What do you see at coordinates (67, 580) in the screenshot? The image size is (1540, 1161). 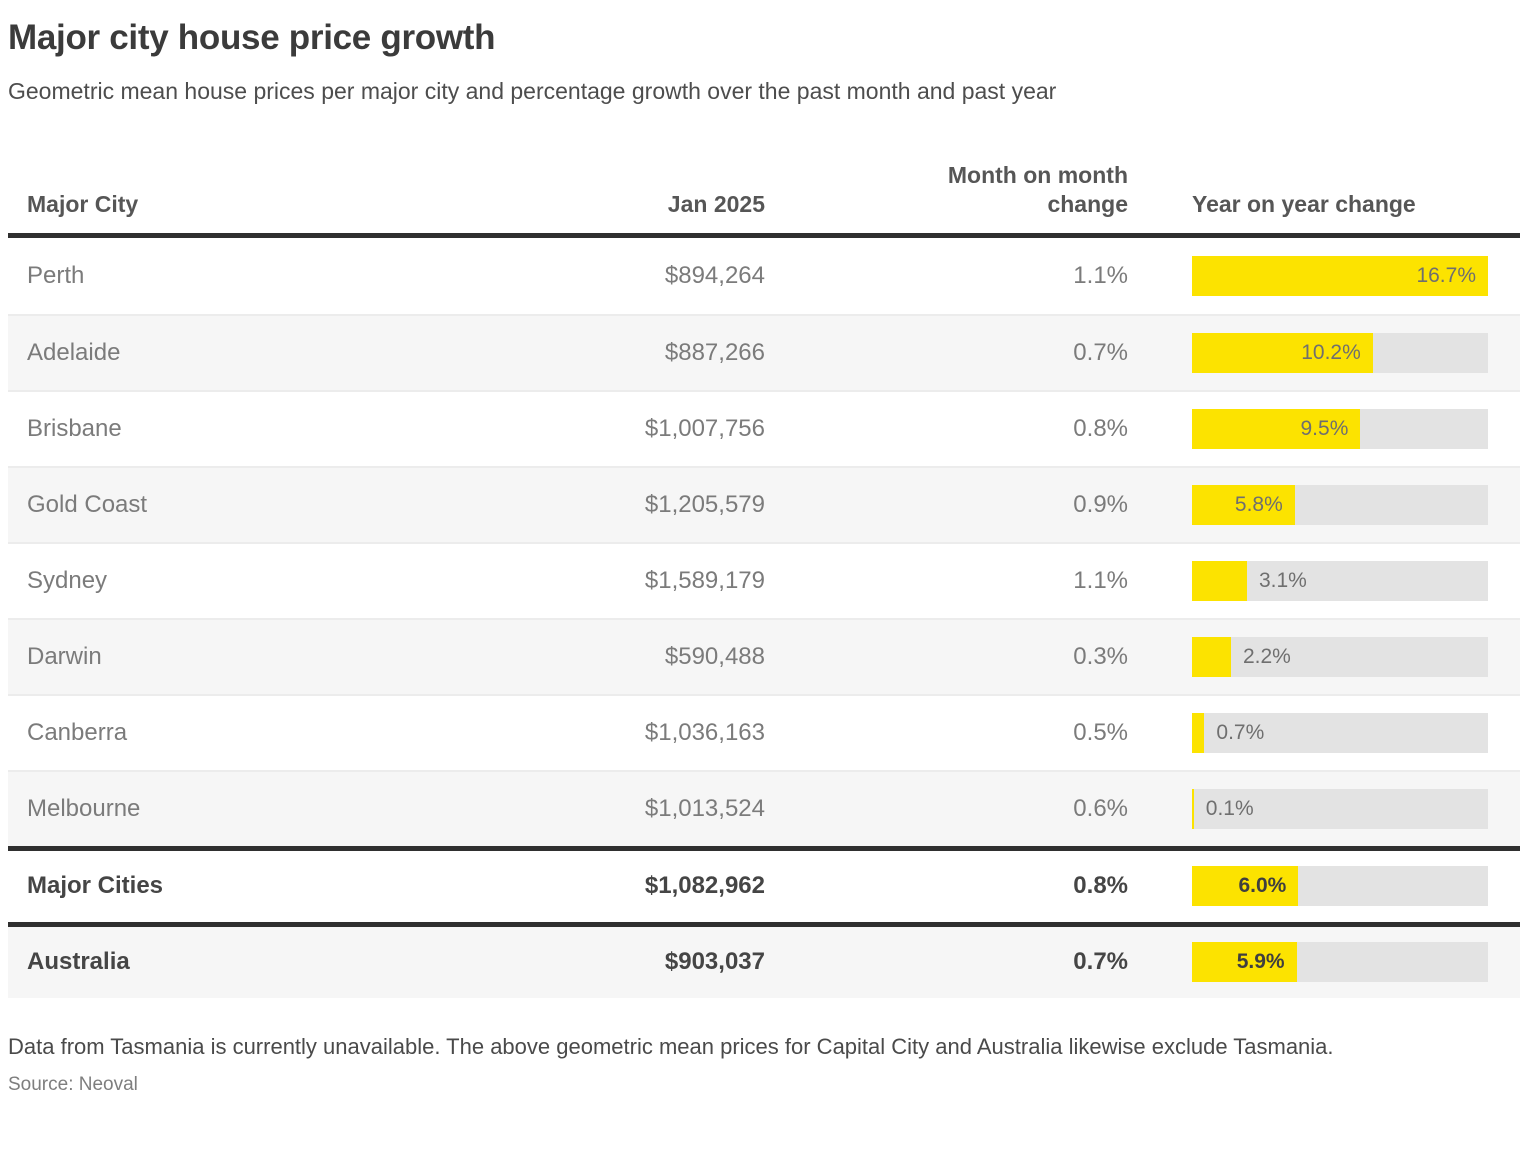 I see `cell-city: Sydney` at bounding box center [67, 580].